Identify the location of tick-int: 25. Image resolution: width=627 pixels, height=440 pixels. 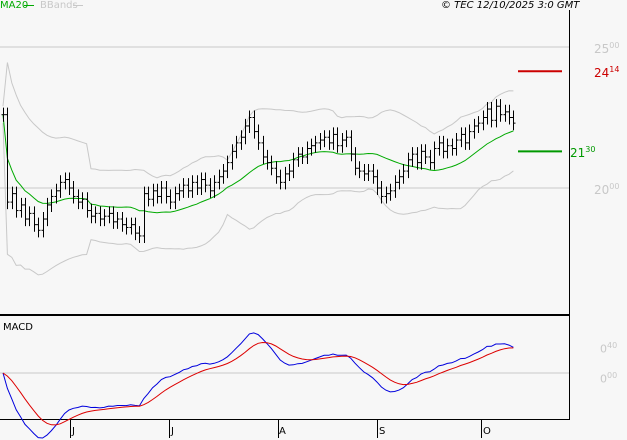
(602, 49).